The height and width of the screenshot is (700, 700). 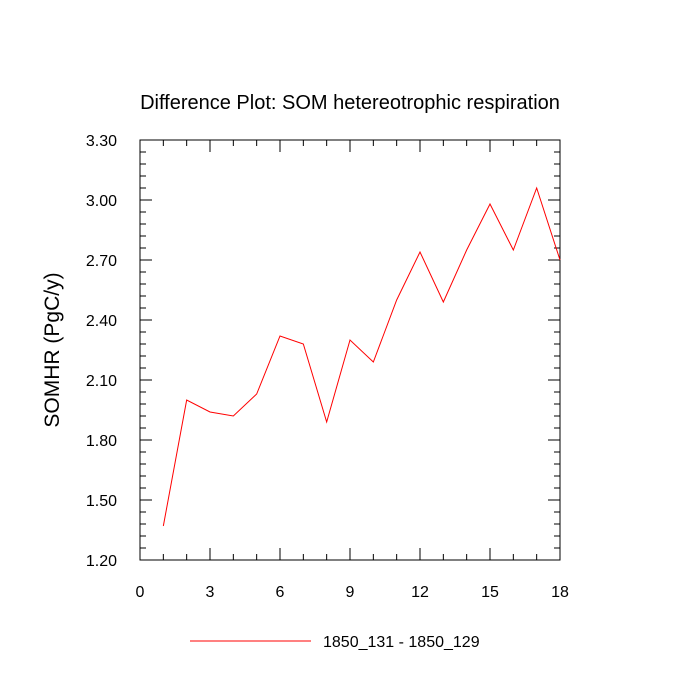 What do you see at coordinates (560, 592) in the screenshot?
I see `x-tick-label: 18` at bounding box center [560, 592].